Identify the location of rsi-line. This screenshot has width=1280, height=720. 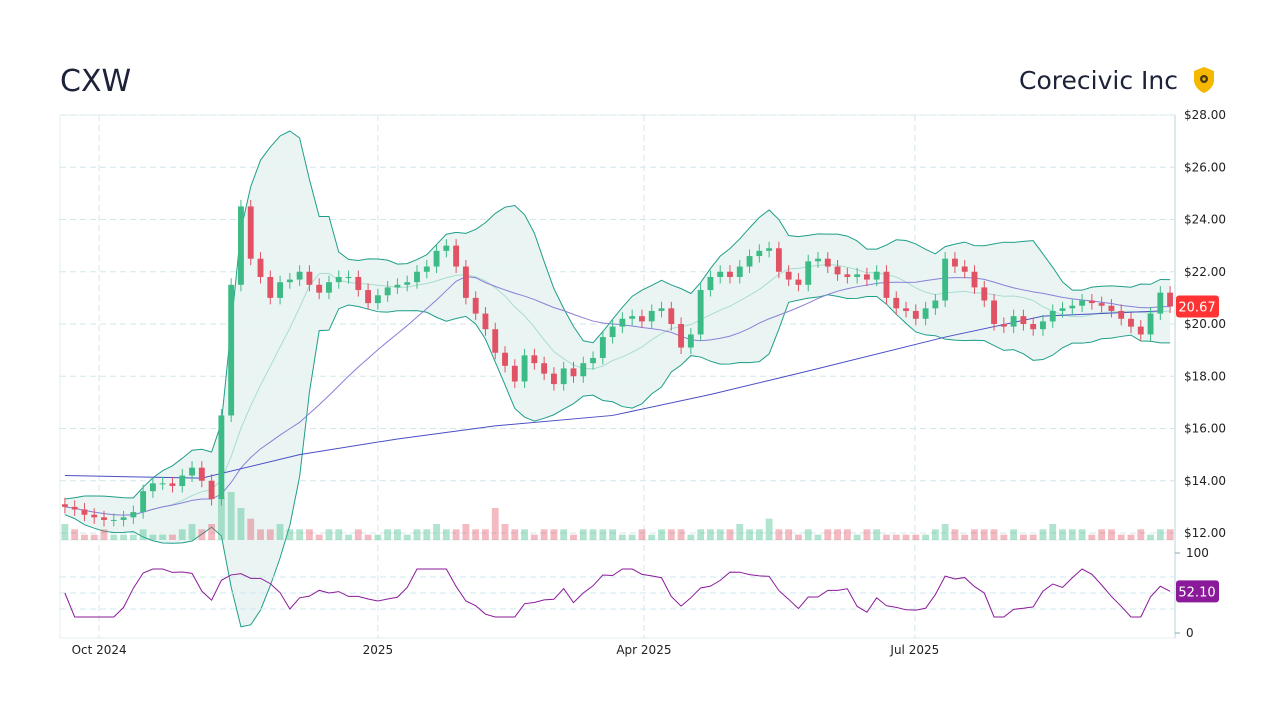
(617, 593).